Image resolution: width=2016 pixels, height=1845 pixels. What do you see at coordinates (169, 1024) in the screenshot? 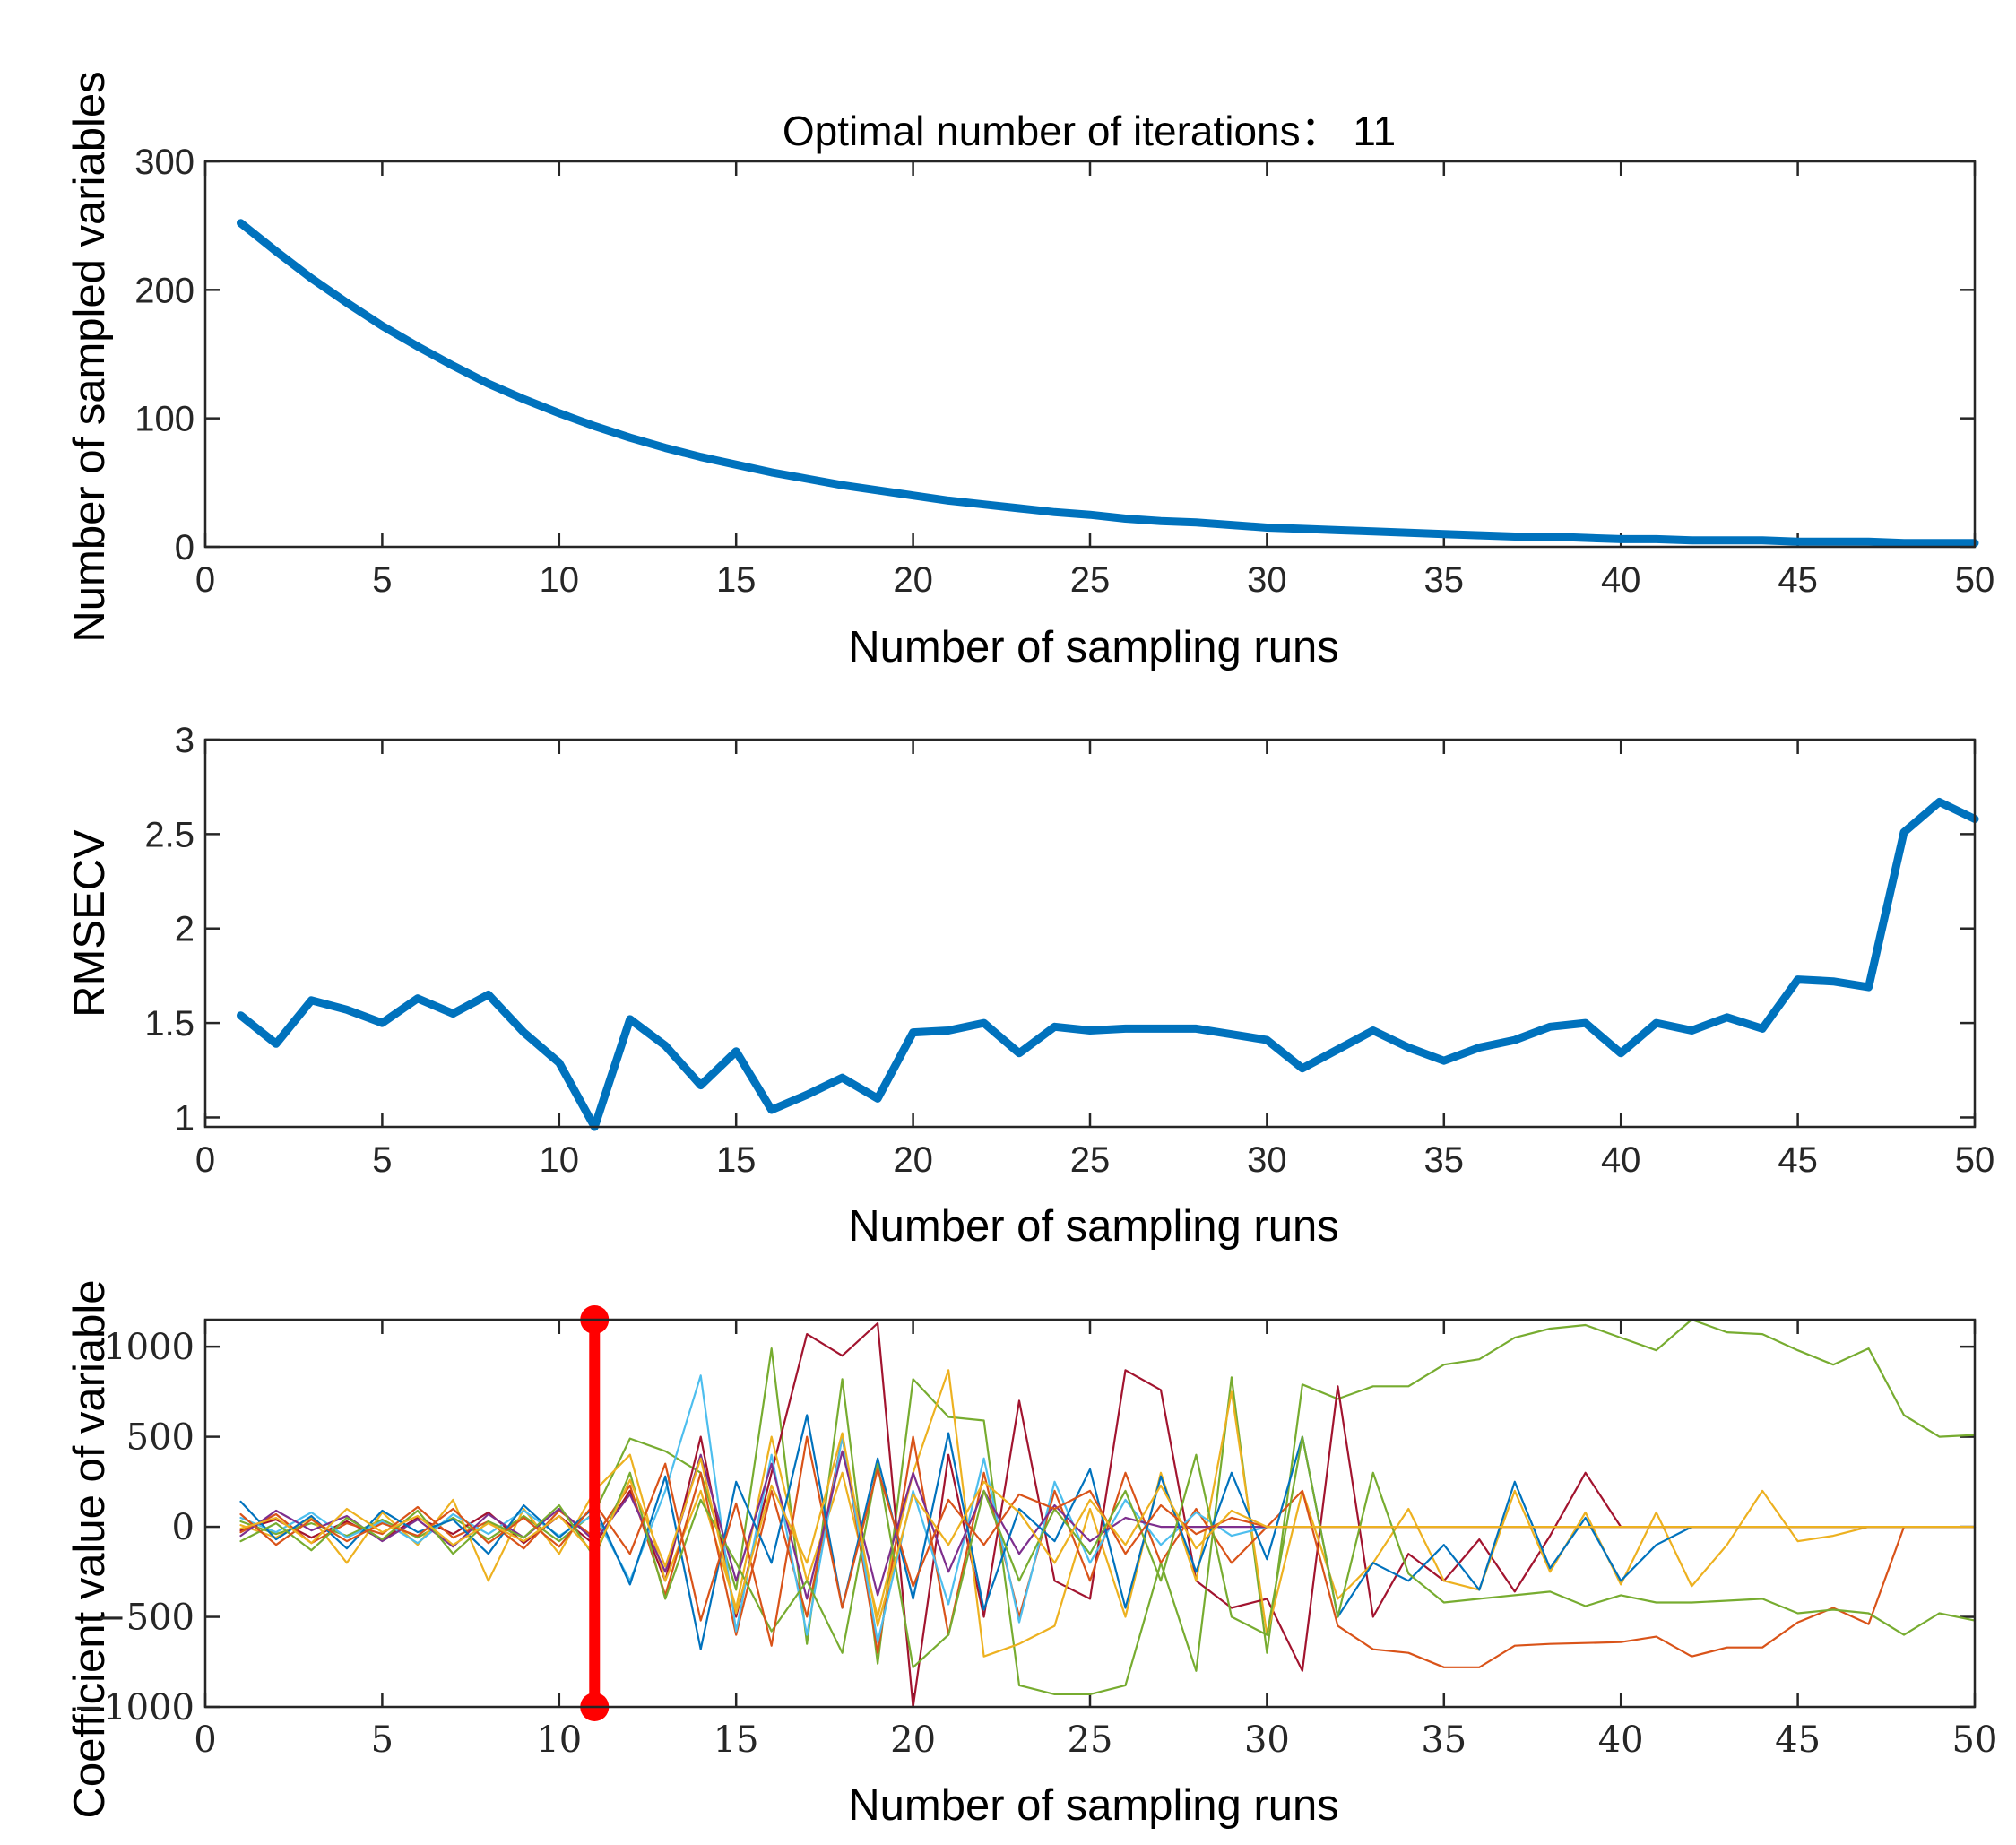
I see `y-tick-label: 1.5` at bounding box center [169, 1024].